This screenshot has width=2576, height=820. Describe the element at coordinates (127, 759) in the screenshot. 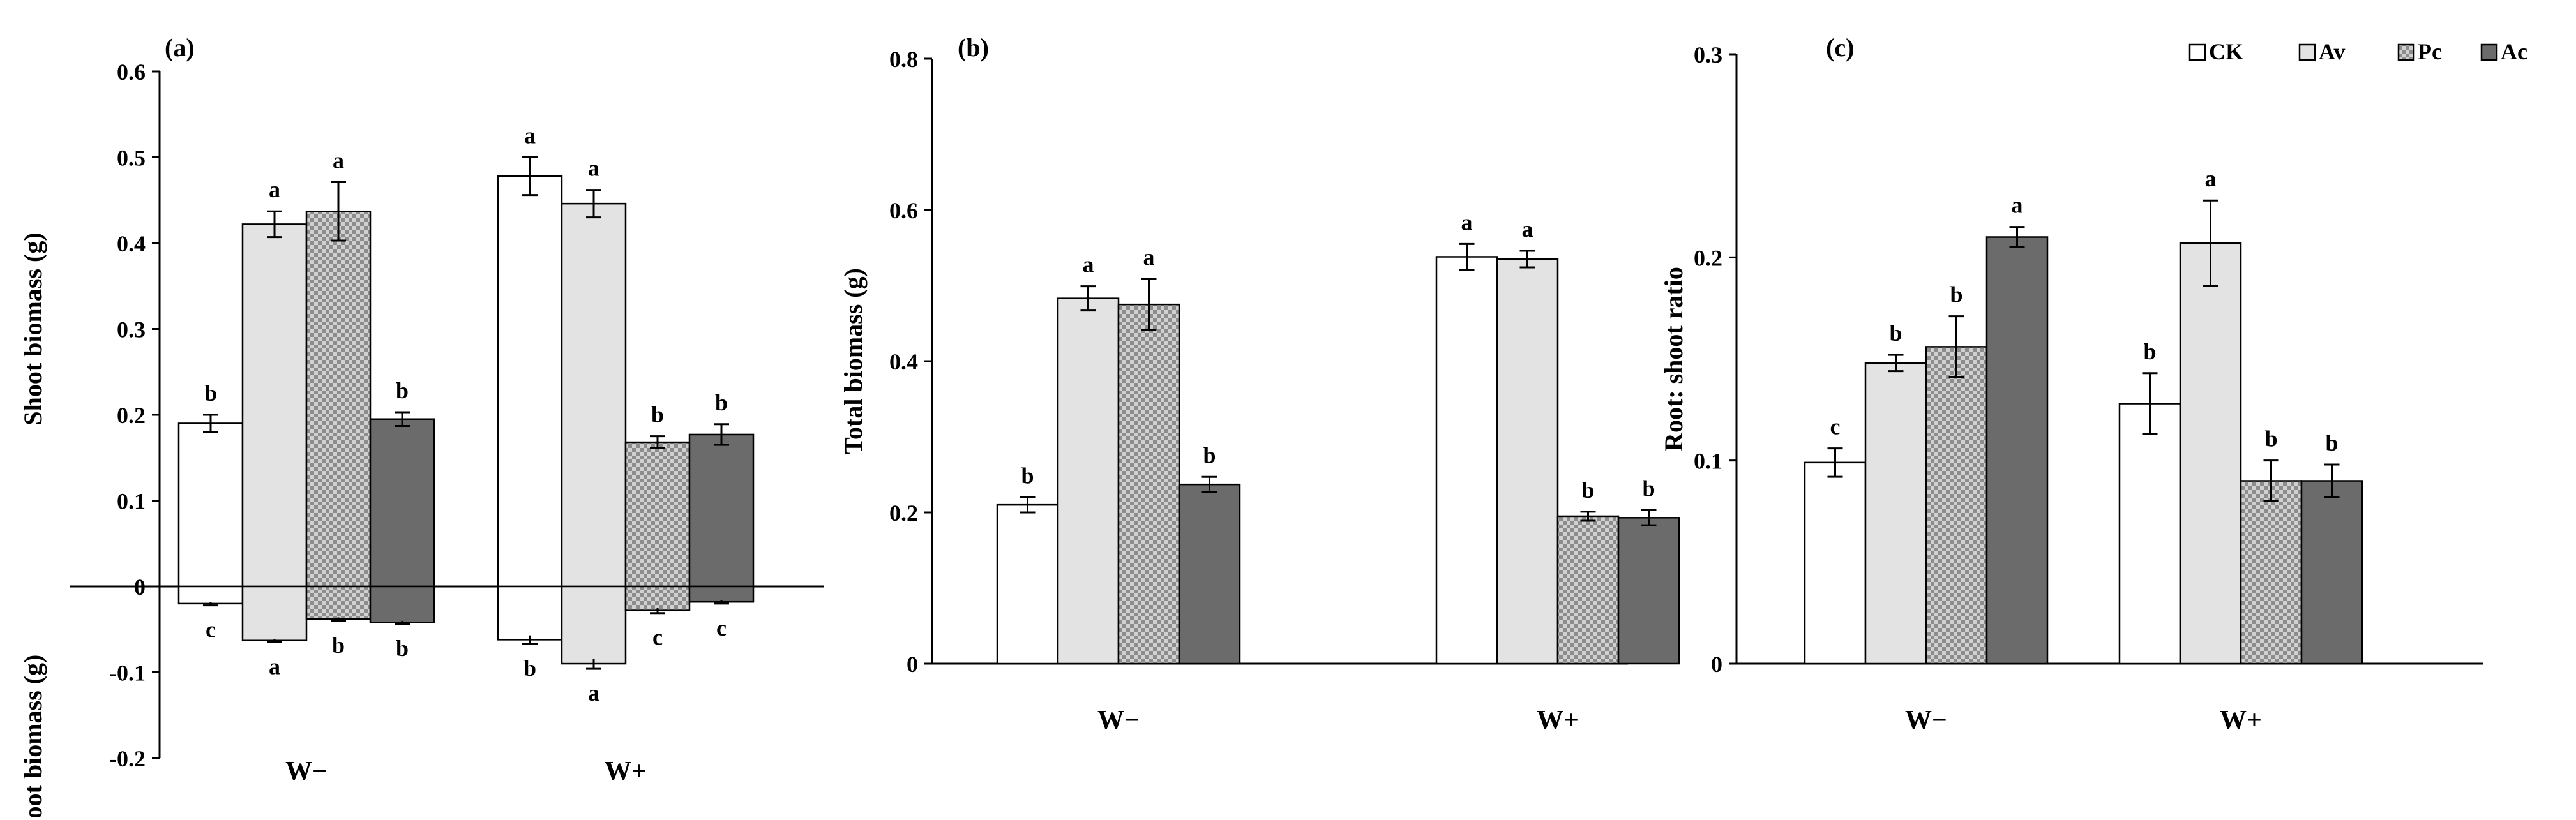

I see `y-tick-label: -0.2` at that location.